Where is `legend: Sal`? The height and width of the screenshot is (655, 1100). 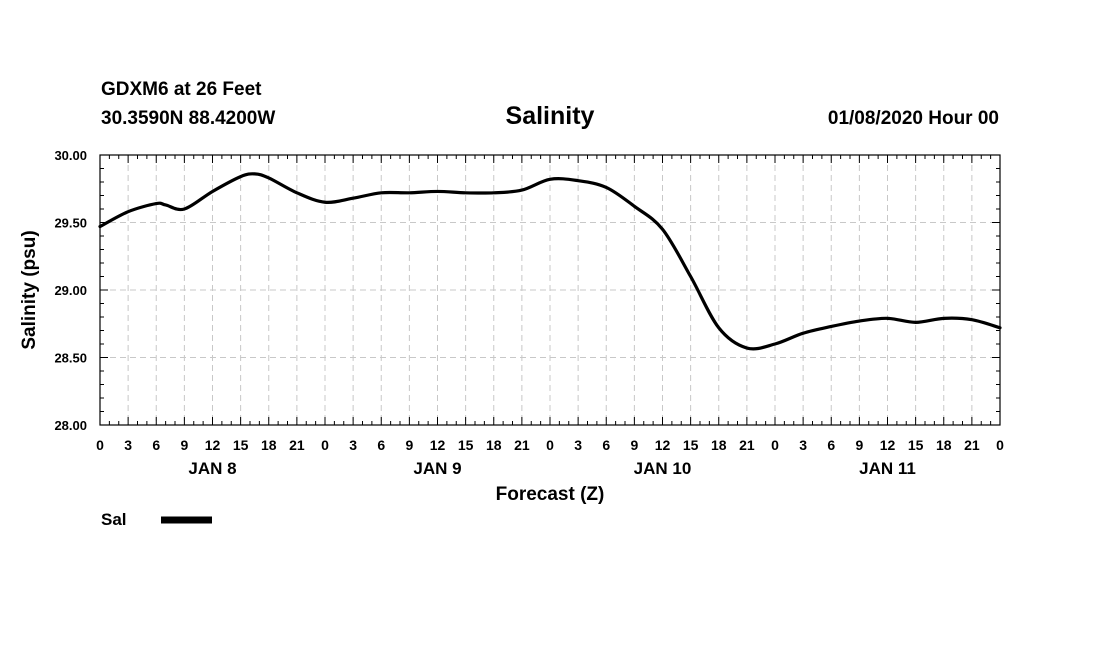
legend: Sal is located at coordinates (156, 519).